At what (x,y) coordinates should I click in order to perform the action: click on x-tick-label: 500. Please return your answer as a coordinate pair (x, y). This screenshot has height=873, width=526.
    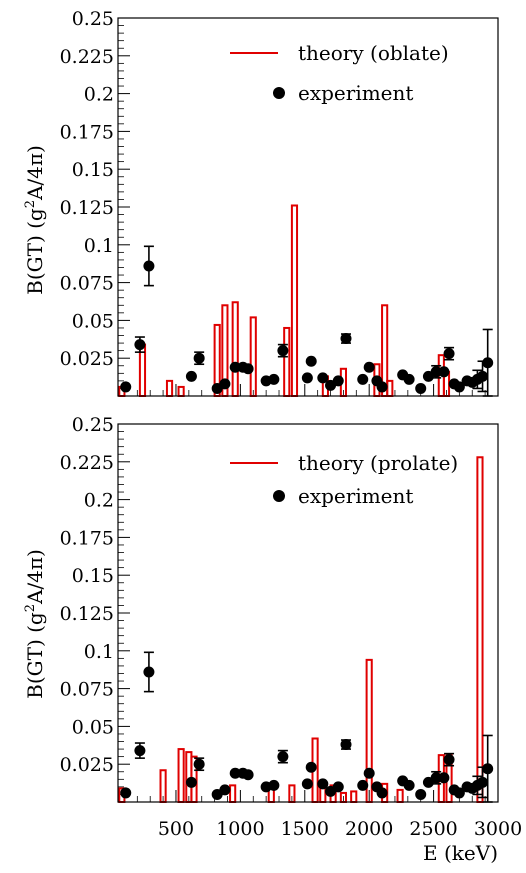
    Looking at the image, I should click on (176, 829).